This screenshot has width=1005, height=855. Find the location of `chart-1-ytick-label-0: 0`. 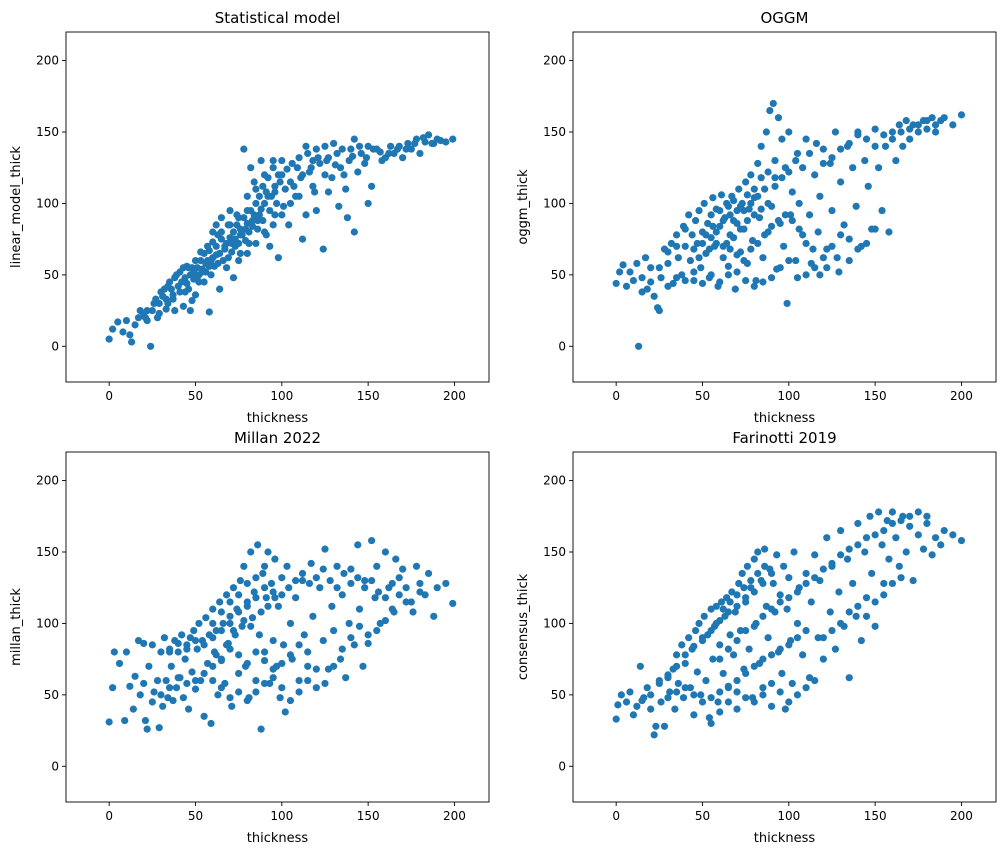

chart-1-ytick-label-0: 0 is located at coordinates (55, 346).